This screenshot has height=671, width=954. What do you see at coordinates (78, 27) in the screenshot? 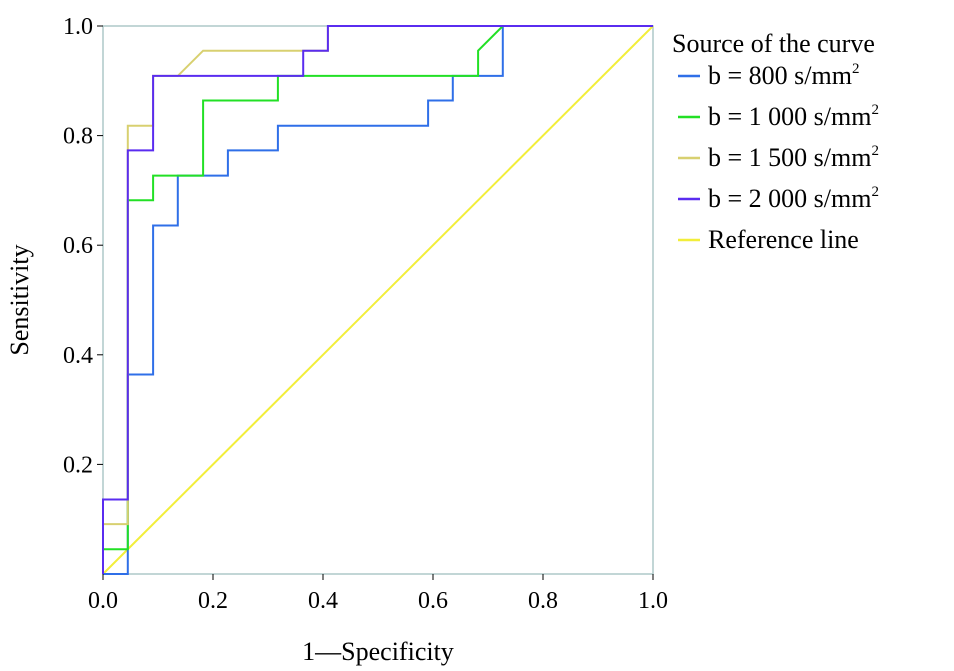
I see `y-tick-label: 1.0` at bounding box center [78, 27].